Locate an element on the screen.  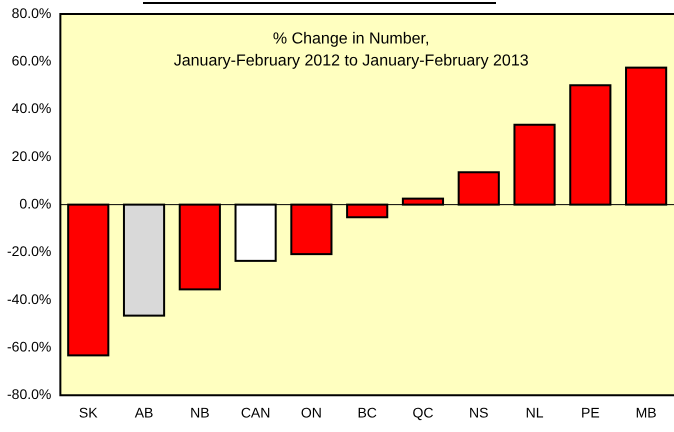
y-tick-label: 0.0% is located at coordinates (35, 203).